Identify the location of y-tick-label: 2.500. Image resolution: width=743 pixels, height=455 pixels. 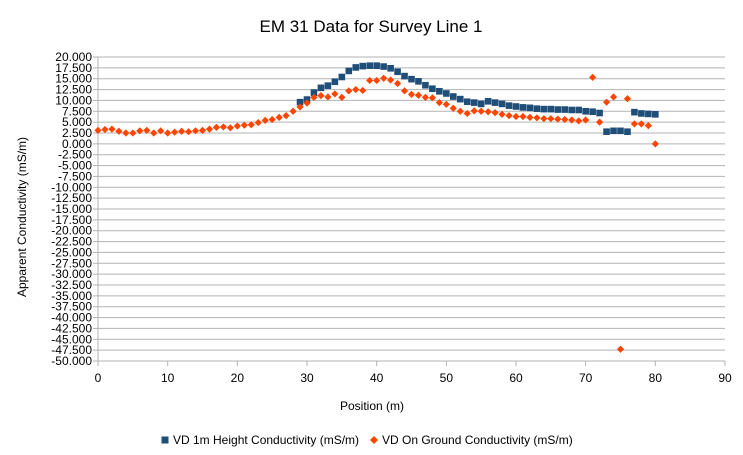
(77, 133).